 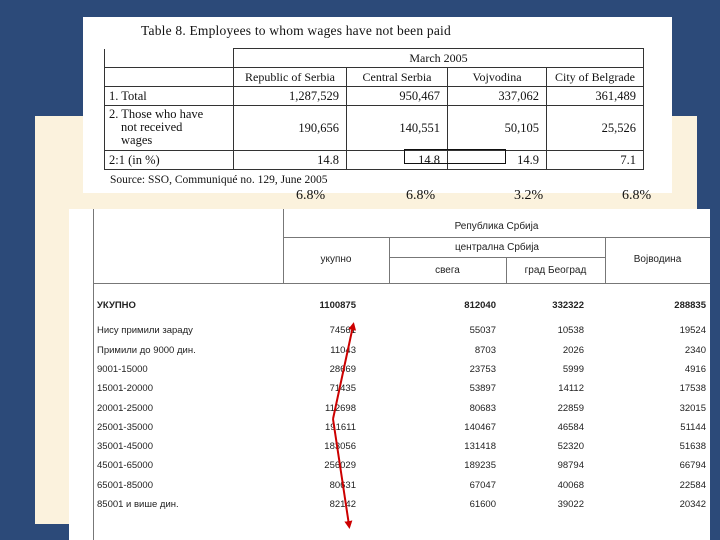 What do you see at coordinates (573, 369) in the screenshot?
I see `table-cell: 5999` at bounding box center [573, 369].